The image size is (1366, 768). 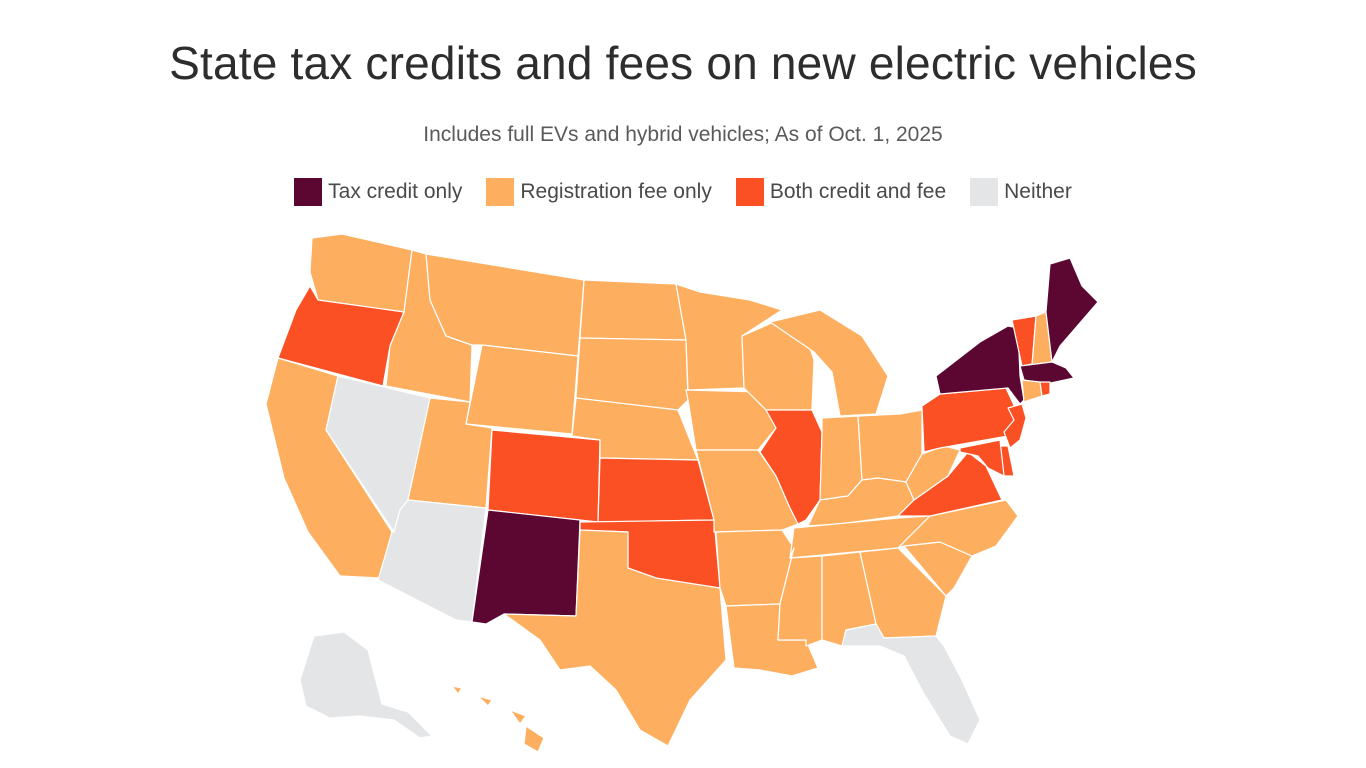 What do you see at coordinates (615, 638) in the screenshot?
I see `state-TX` at bounding box center [615, 638].